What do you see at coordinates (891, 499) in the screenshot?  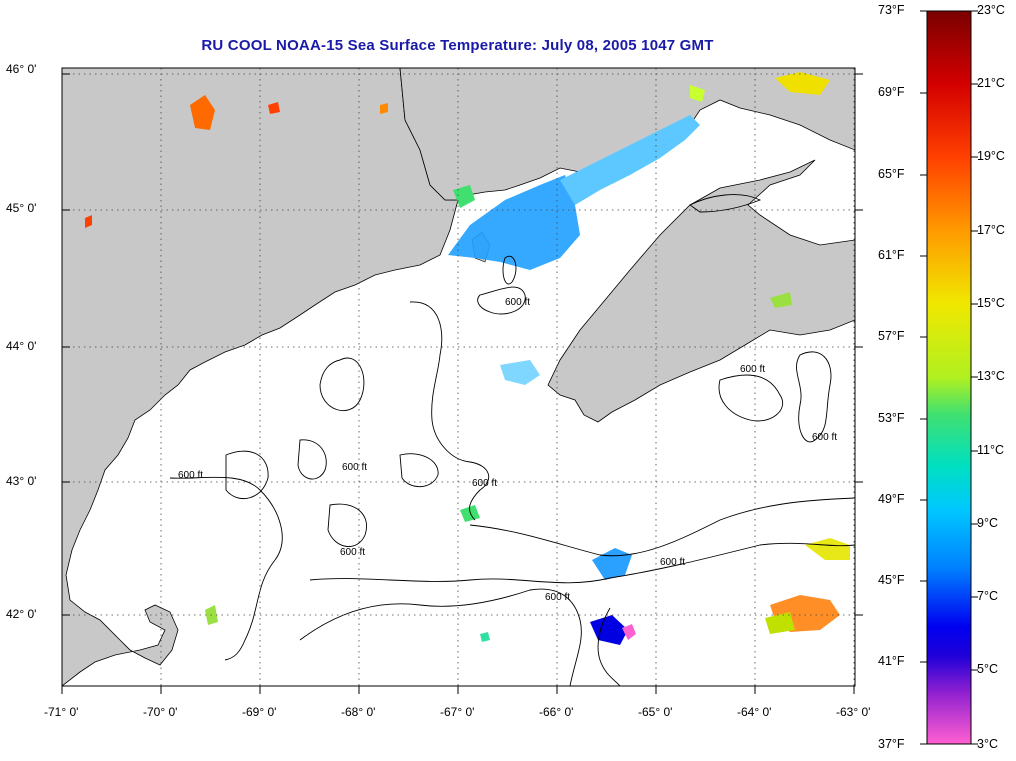 I see `colorbar-f-label: 49°F` at bounding box center [891, 499].